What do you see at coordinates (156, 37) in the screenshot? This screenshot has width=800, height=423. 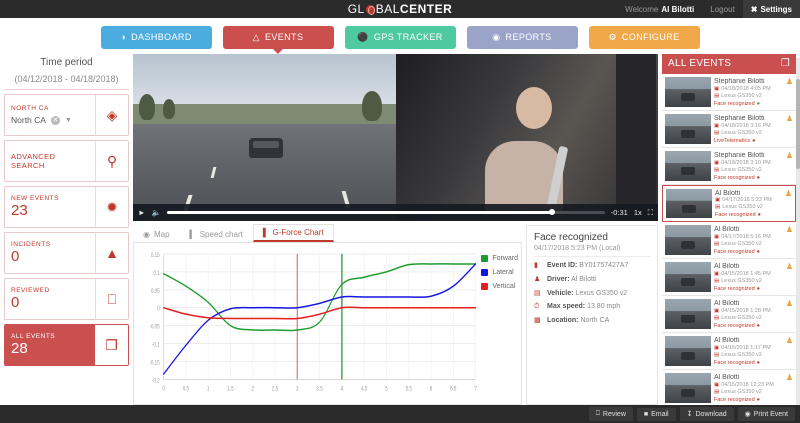 I see `nav-tab-dashboard: ◑ DASHBOARD` at bounding box center [156, 37].